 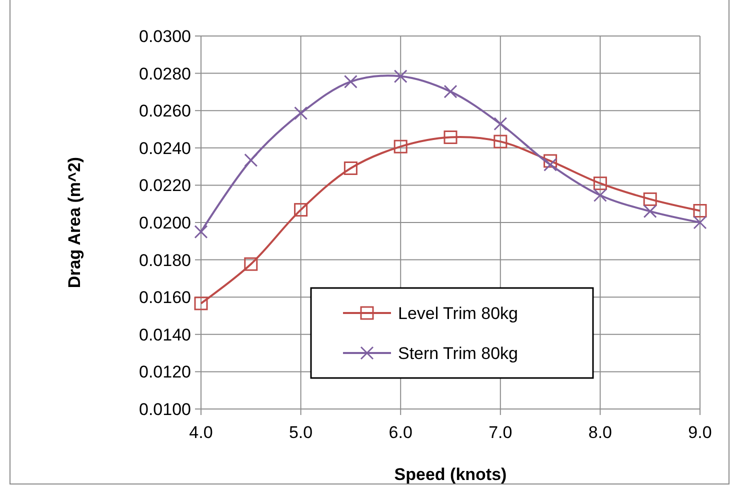 What do you see at coordinates (165, 111) in the screenshot?
I see `y-tick-label: 0.0260` at bounding box center [165, 111].